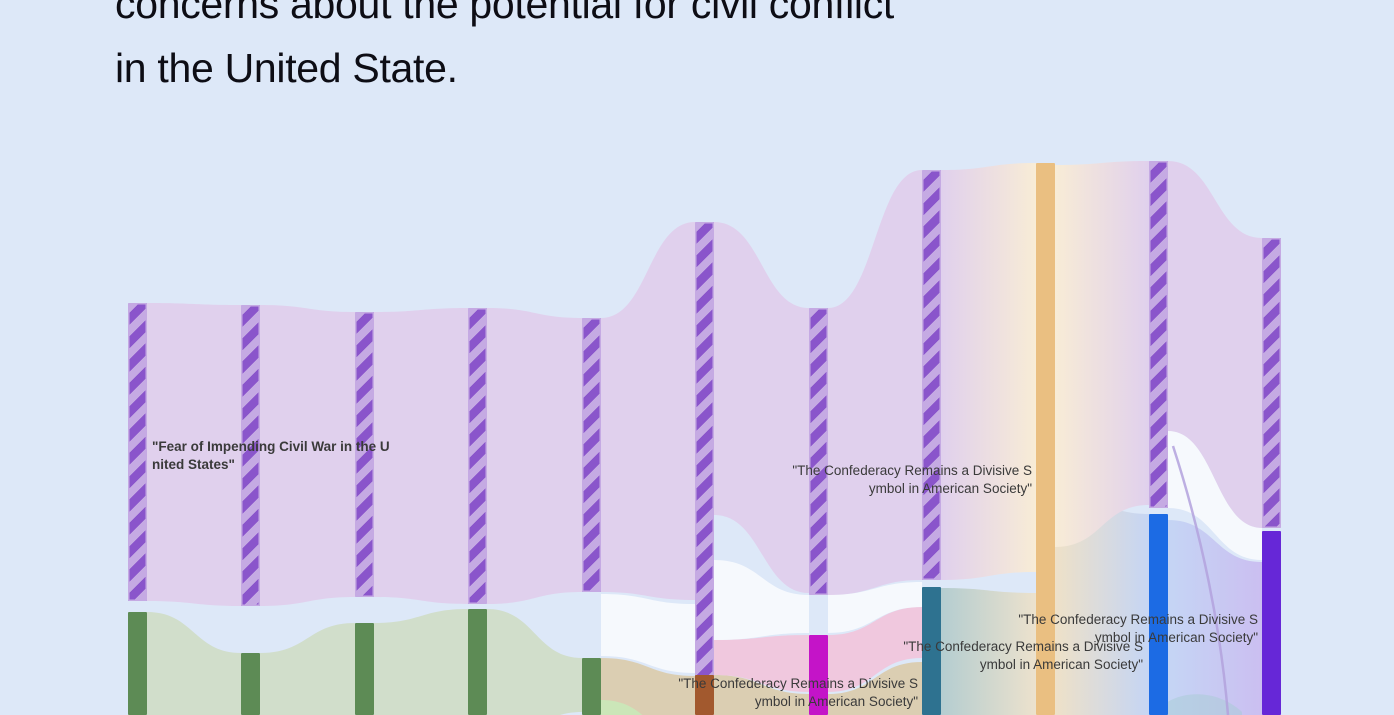 The image size is (1394, 715). Describe the element at coordinates (1271, 623) in the screenshot. I see `node-violet-confederacy` at that location.